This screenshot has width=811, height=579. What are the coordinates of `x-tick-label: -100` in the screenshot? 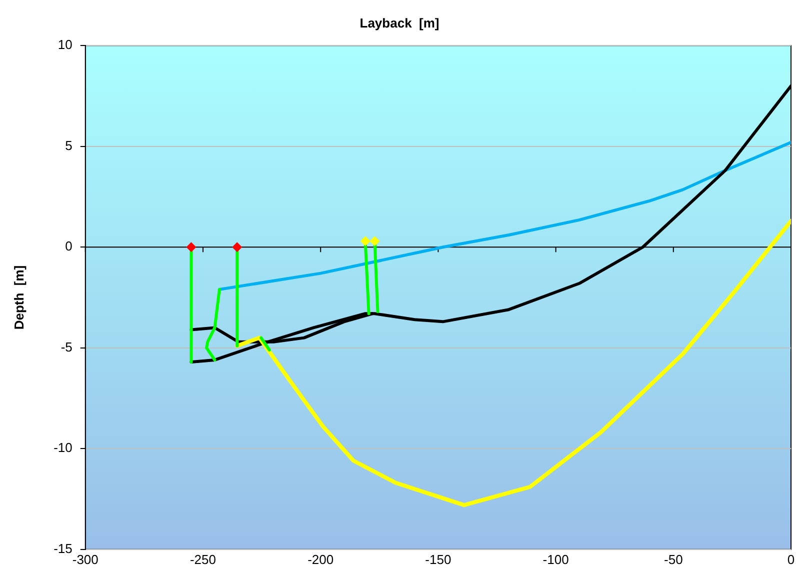 It's located at (555, 559).